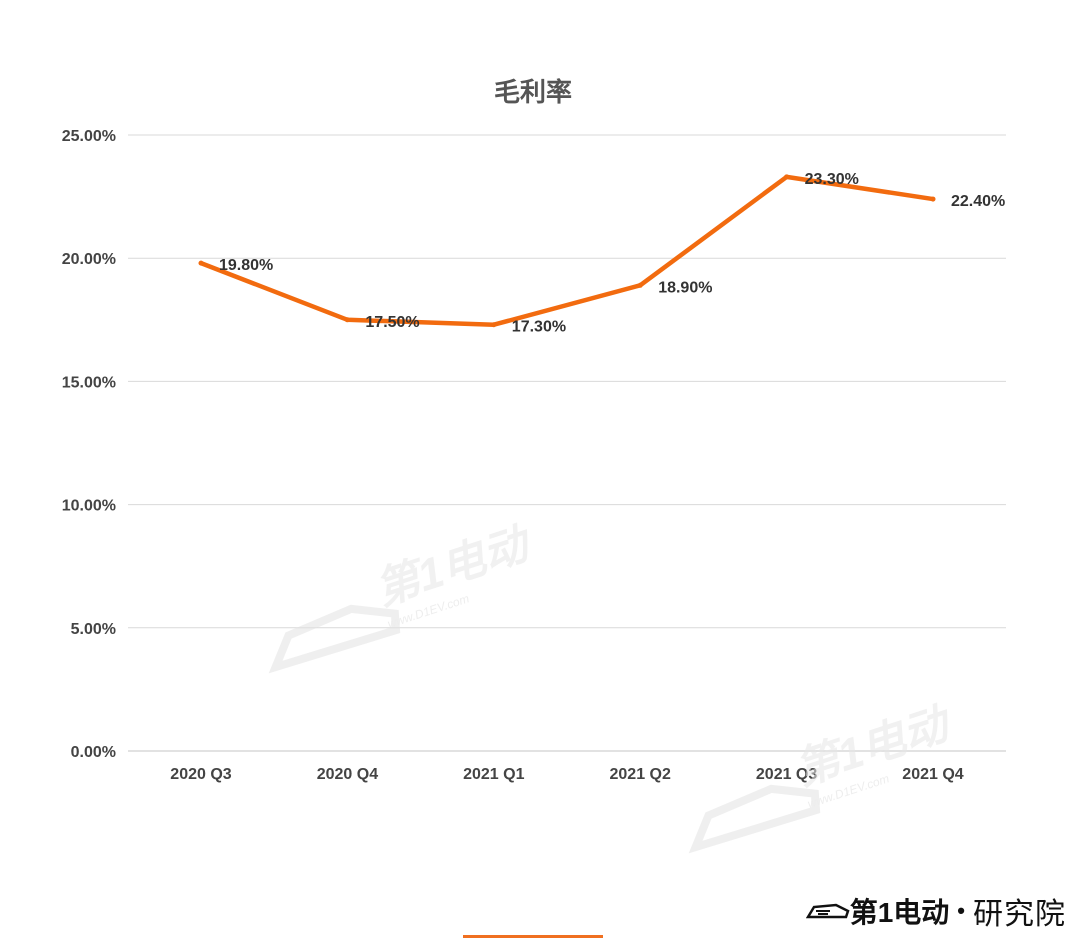 This screenshot has width=1080, height=939. Describe the element at coordinates (89, 444) in the screenshot. I see `y-axis: 0.00% 5.00% 10.00% 15.00% 20.00% 25.00%` at that location.